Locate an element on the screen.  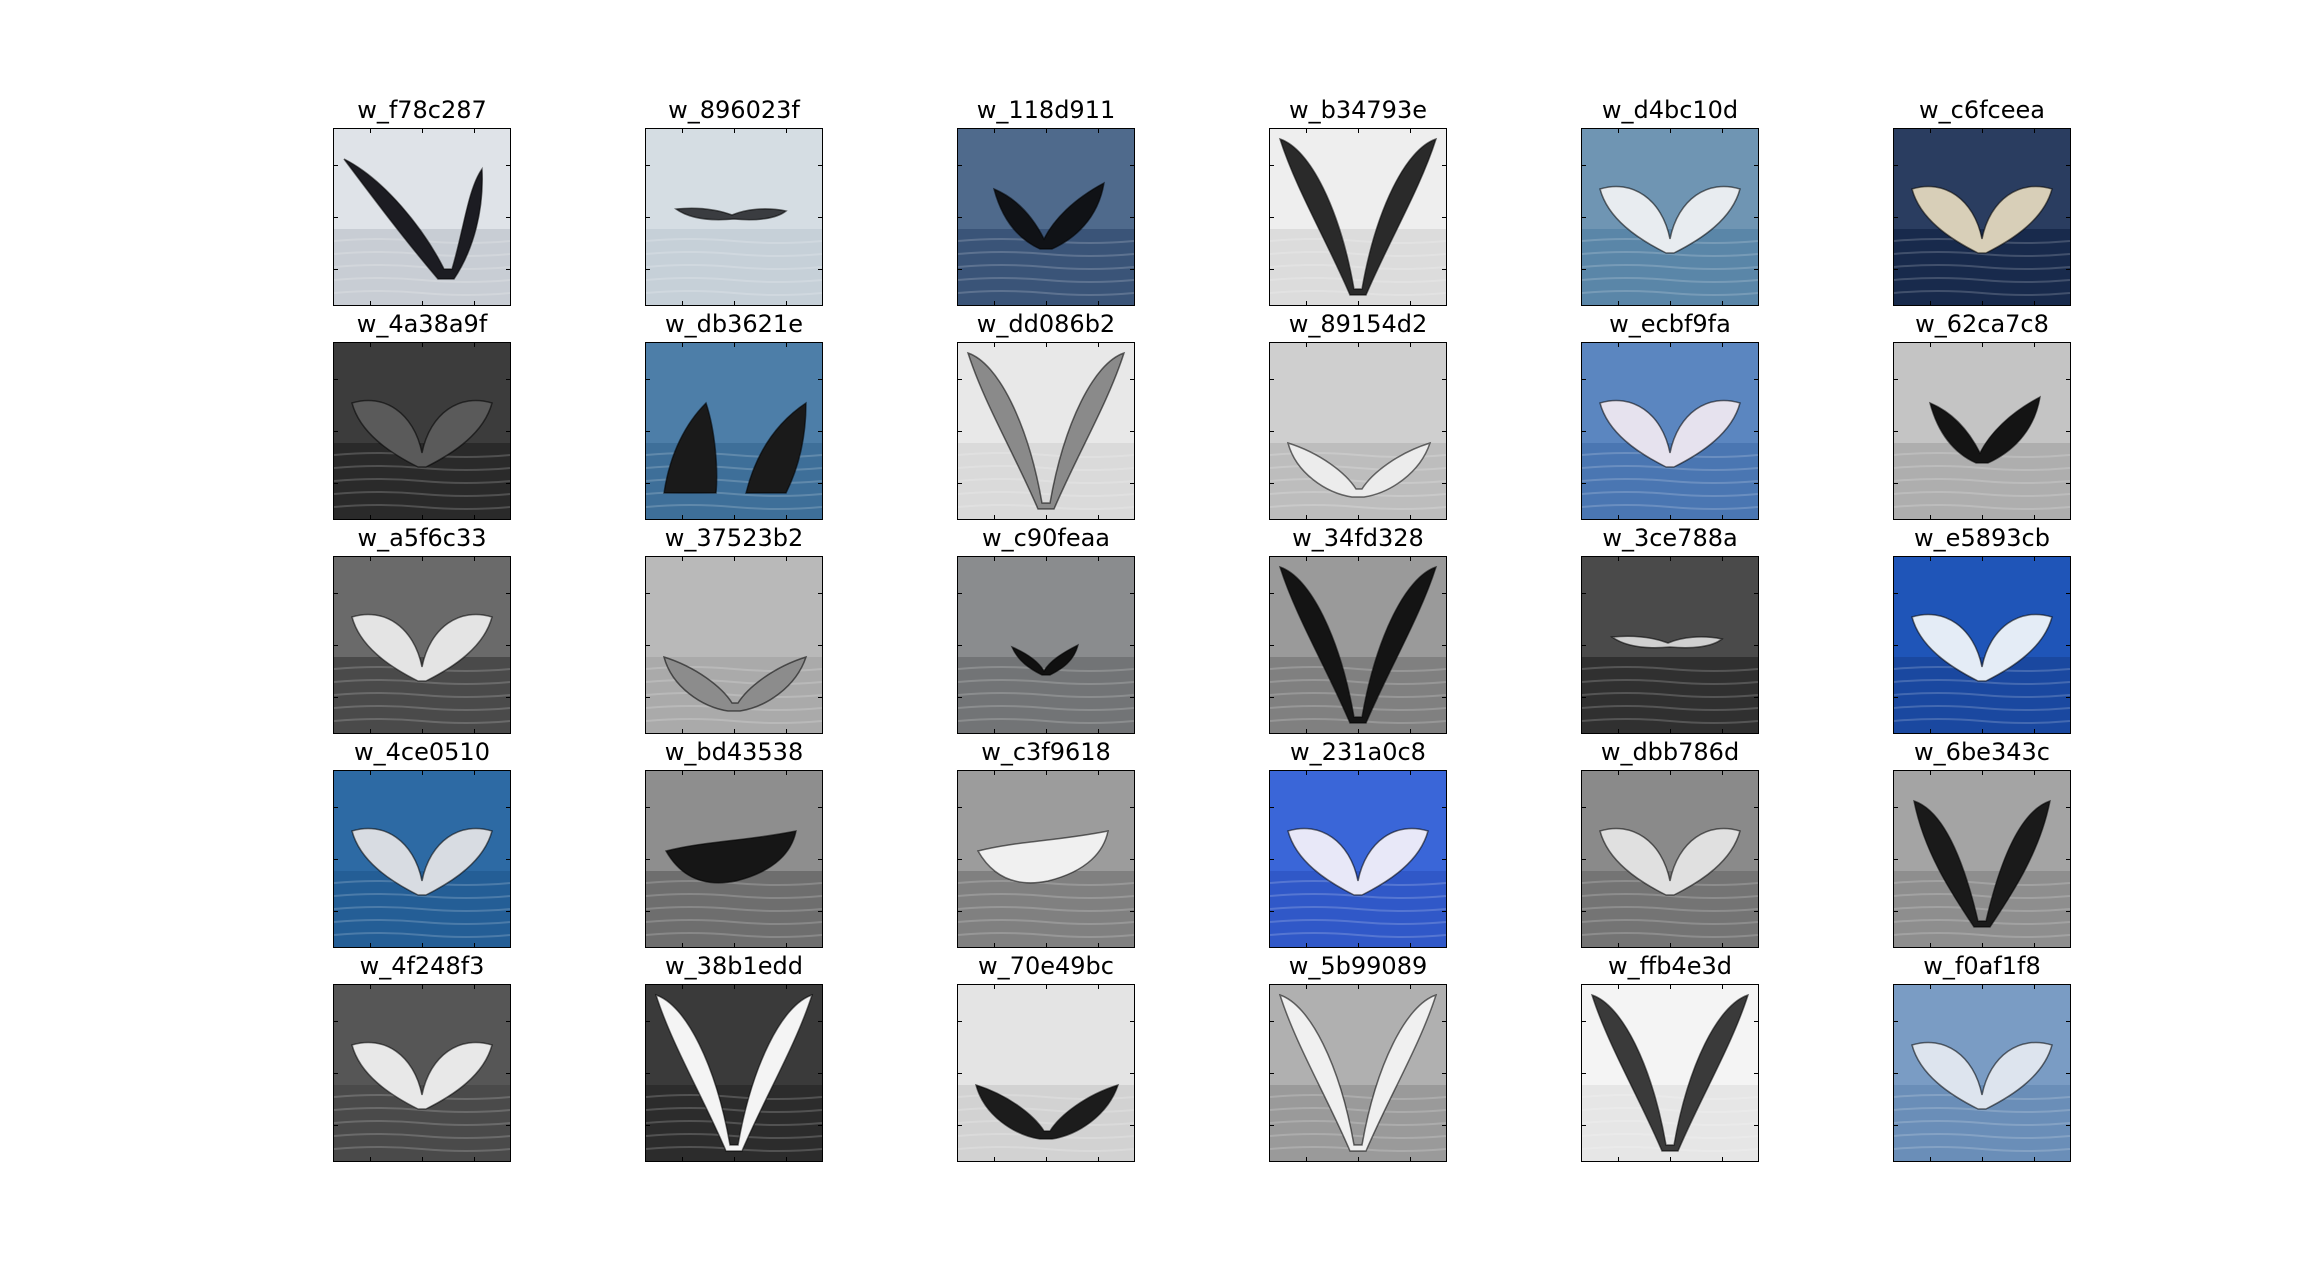
thumbnail-label: w_4a38a9f is located at coordinates (422, 324).